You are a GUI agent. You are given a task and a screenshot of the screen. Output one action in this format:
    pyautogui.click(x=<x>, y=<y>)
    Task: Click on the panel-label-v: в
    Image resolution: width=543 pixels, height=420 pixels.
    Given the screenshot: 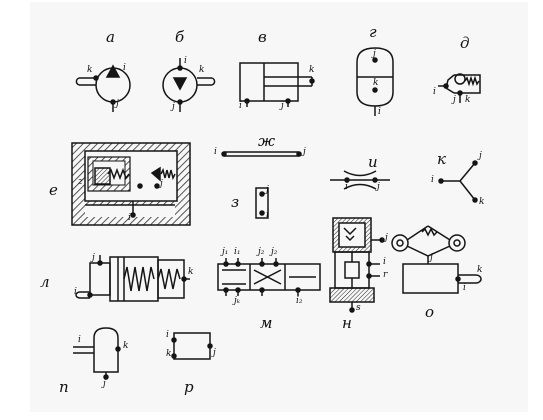 What is the action you would take?
    pyautogui.click(x=262, y=37)
    